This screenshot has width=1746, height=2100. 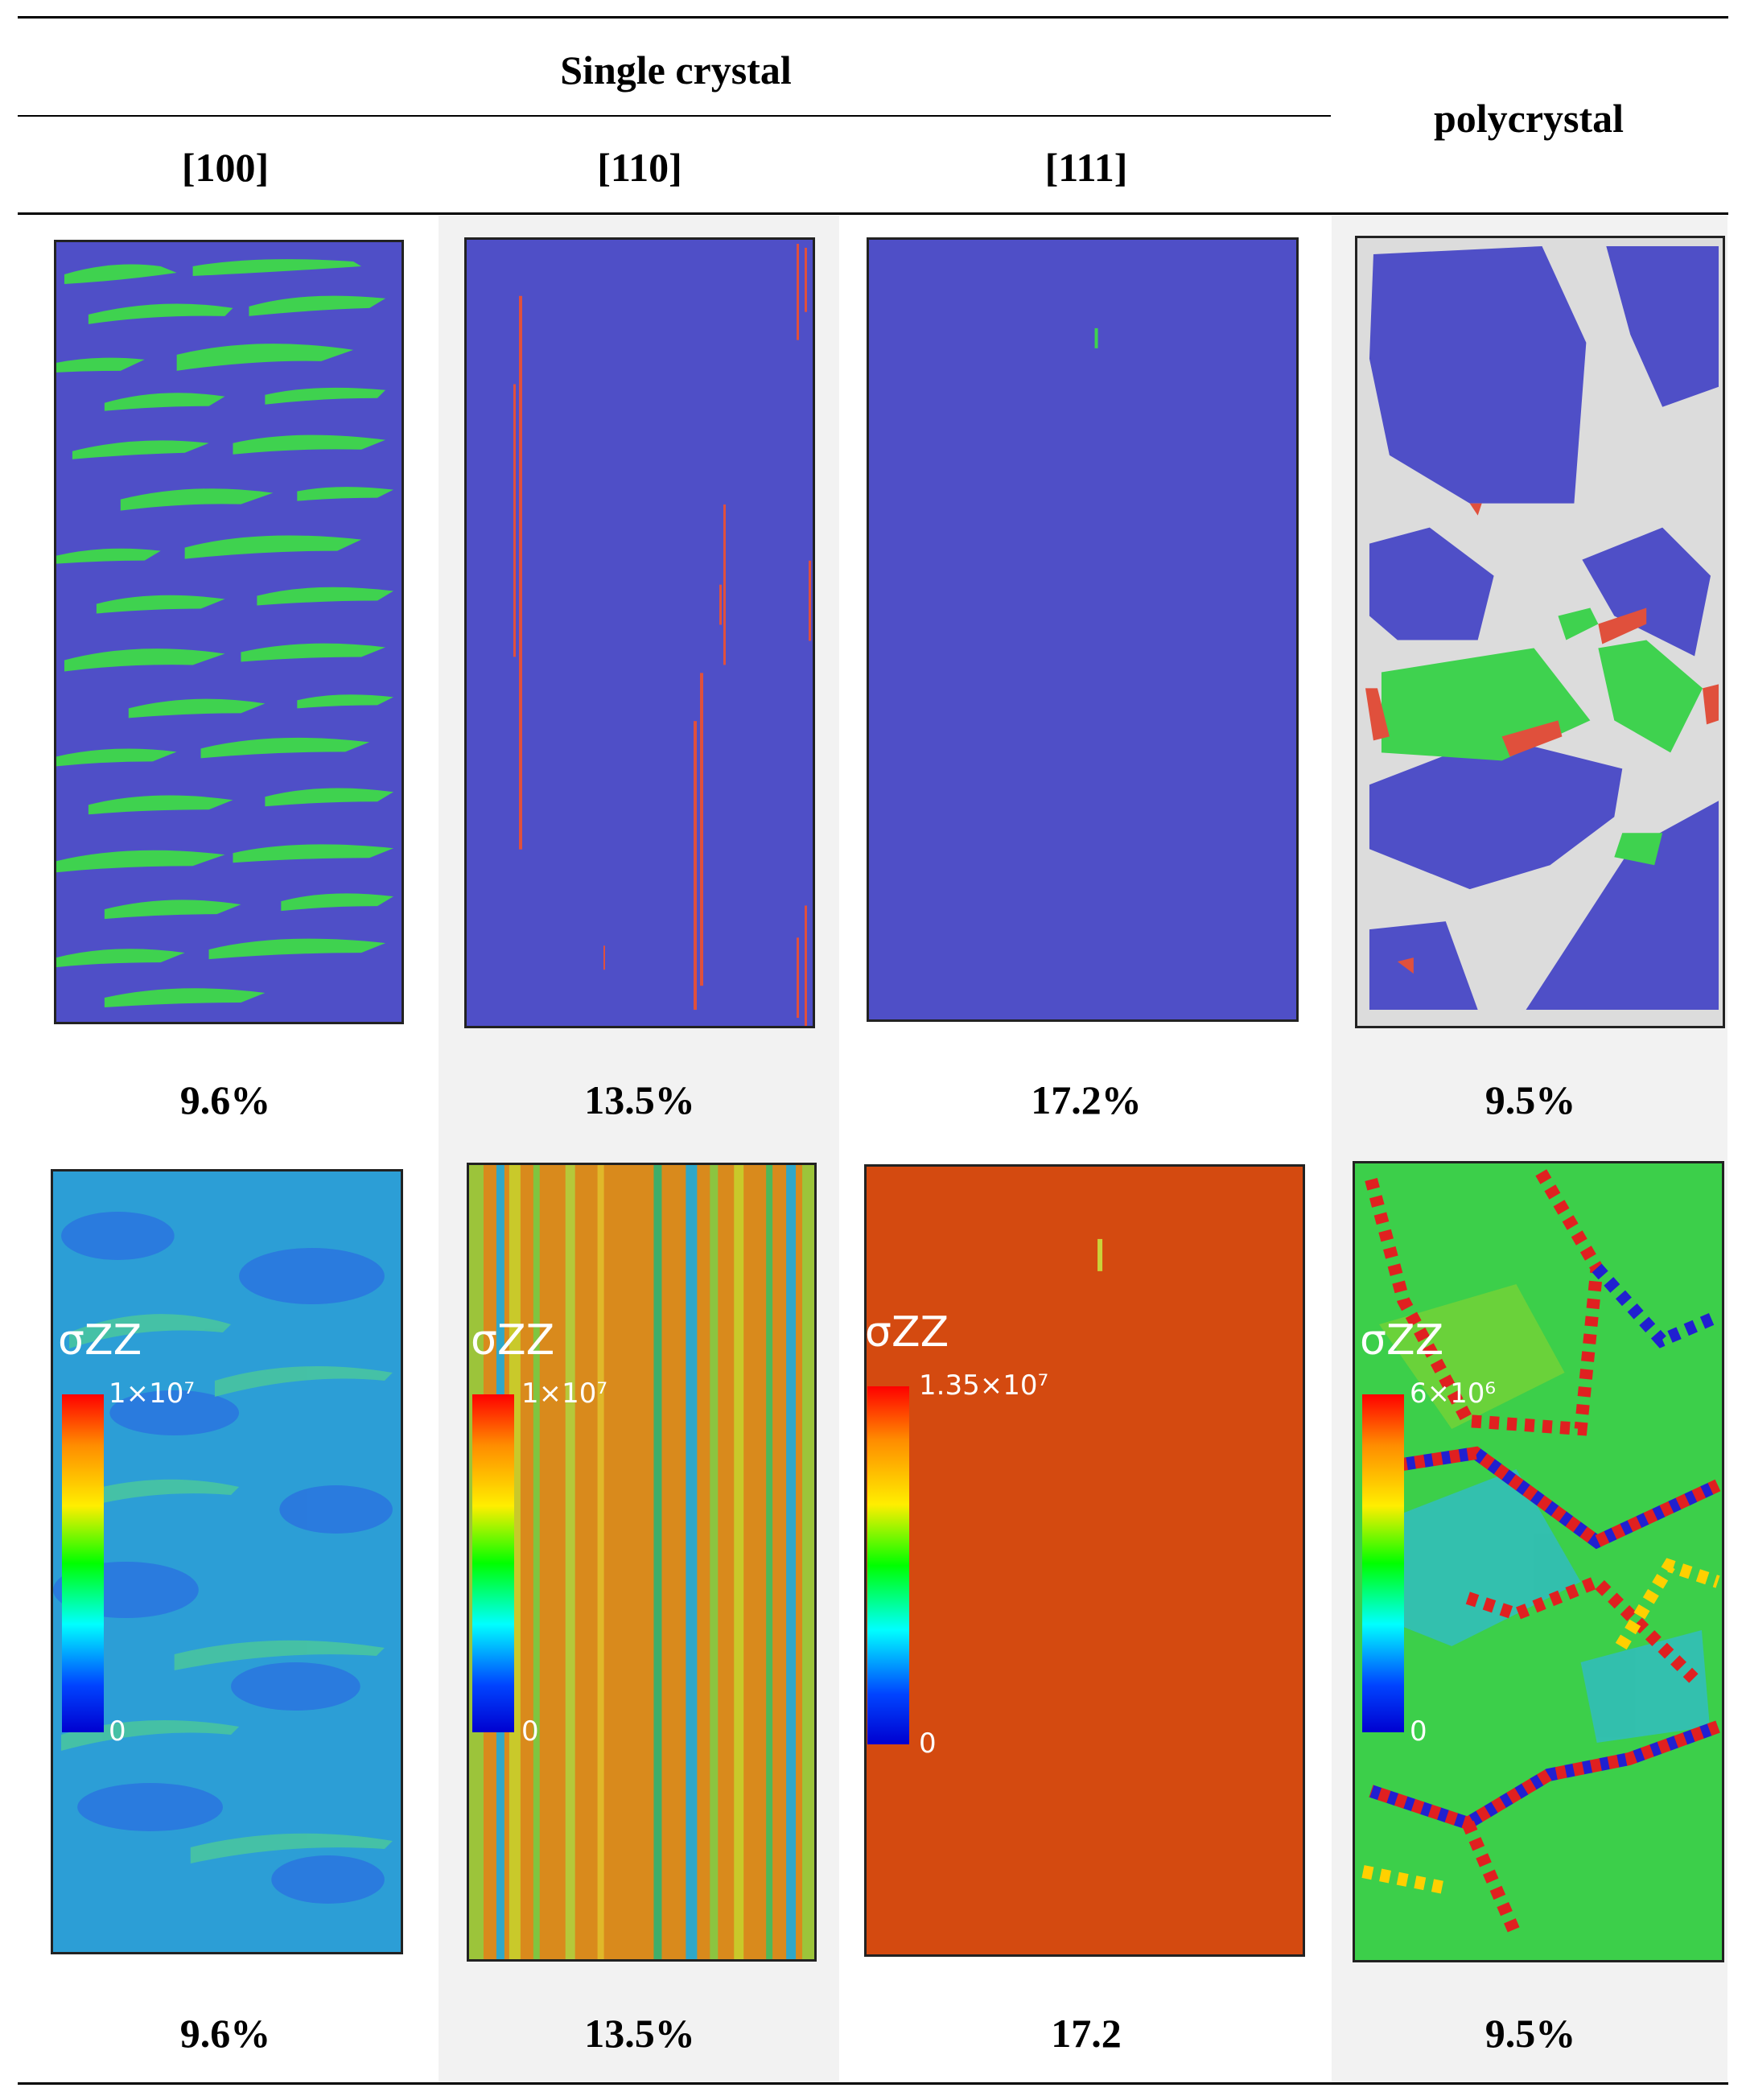 What do you see at coordinates (1383, 1563) in the screenshot?
I see `colorbar-poly` at bounding box center [1383, 1563].